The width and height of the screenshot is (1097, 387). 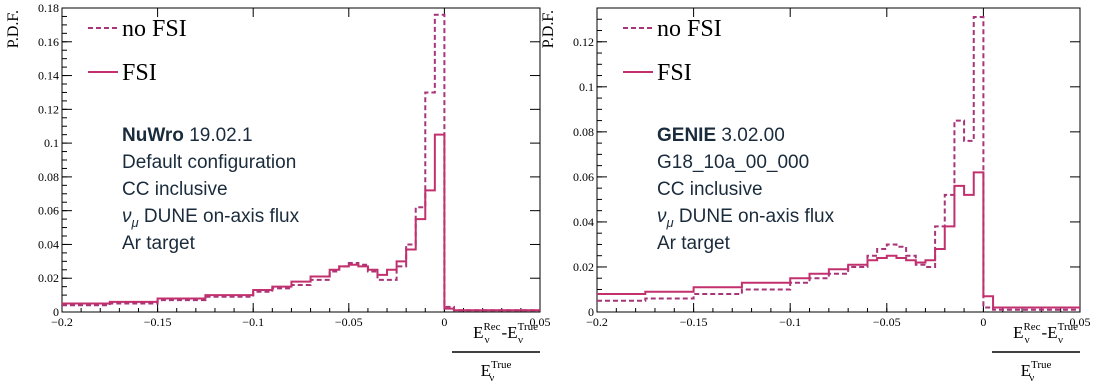 What do you see at coordinates (153, 135) in the screenshot?
I see `generator-name: NuWro` at bounding box center [153, 135].